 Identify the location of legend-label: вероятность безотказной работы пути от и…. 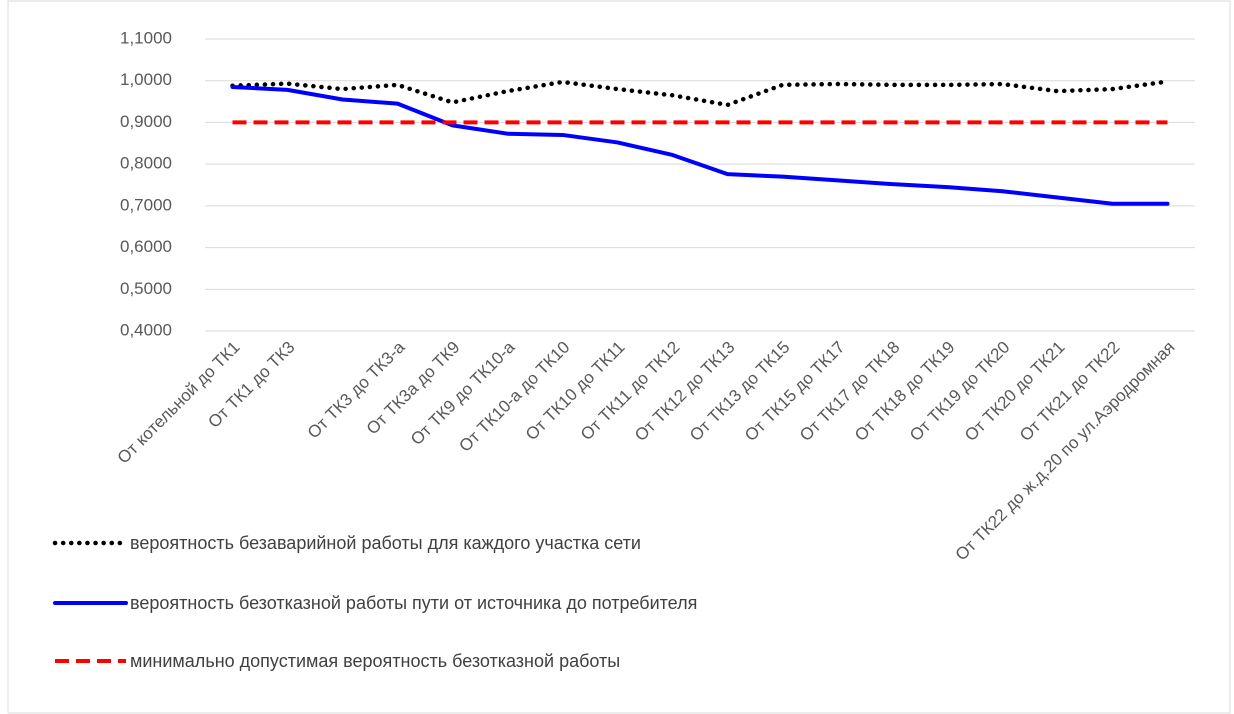
(414, 603).